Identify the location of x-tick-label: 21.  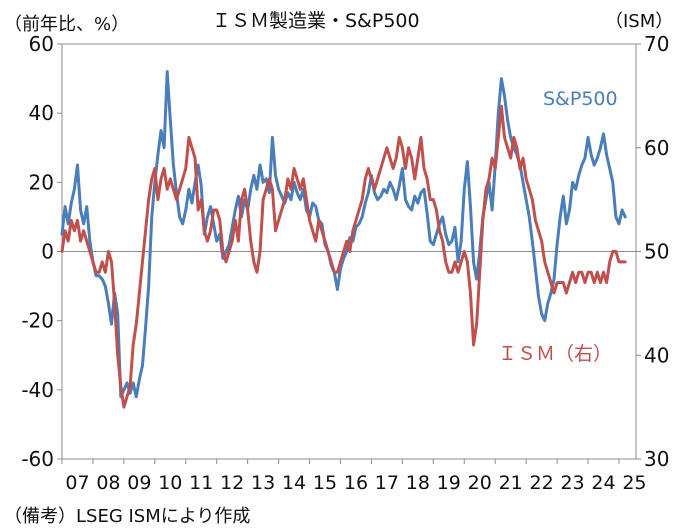
(511, 483).